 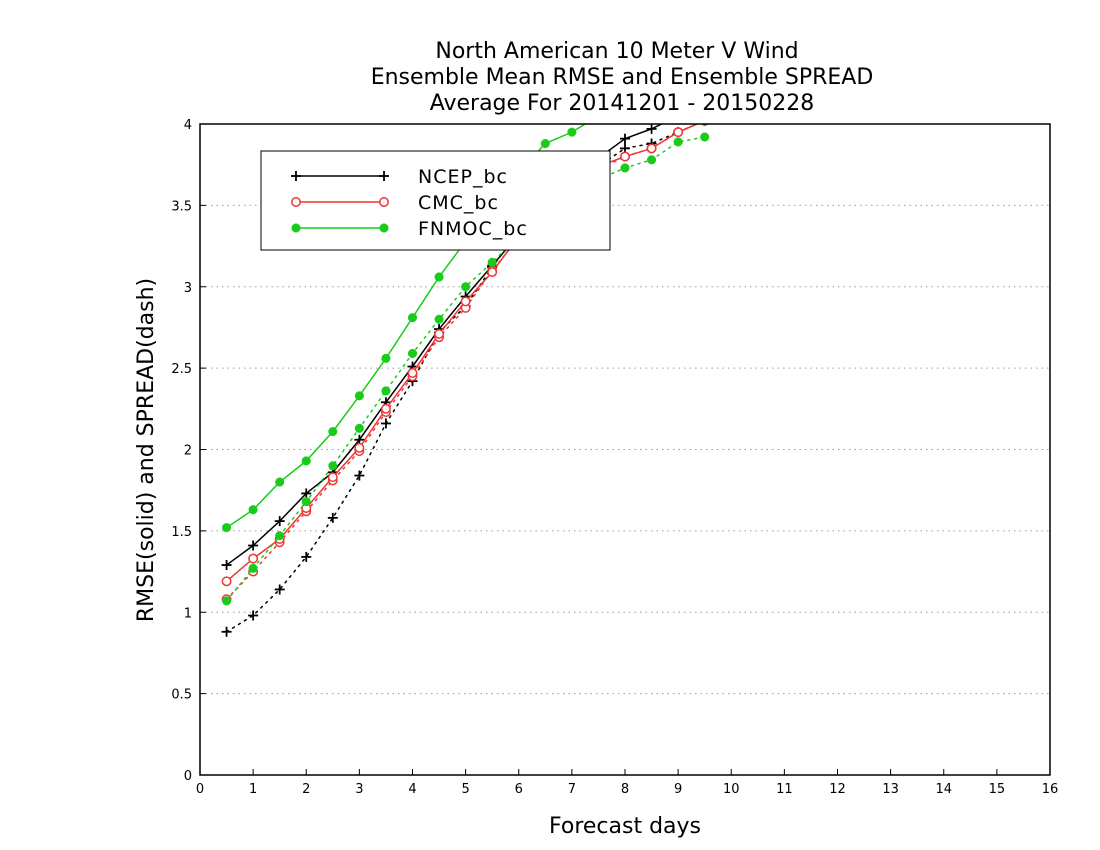 What do you see at coordinates (146, 450) in the screenshot?
I see `y-axis-label: RMSE(solid) and SPREAD(dash)` at bounding box center [146, 450].